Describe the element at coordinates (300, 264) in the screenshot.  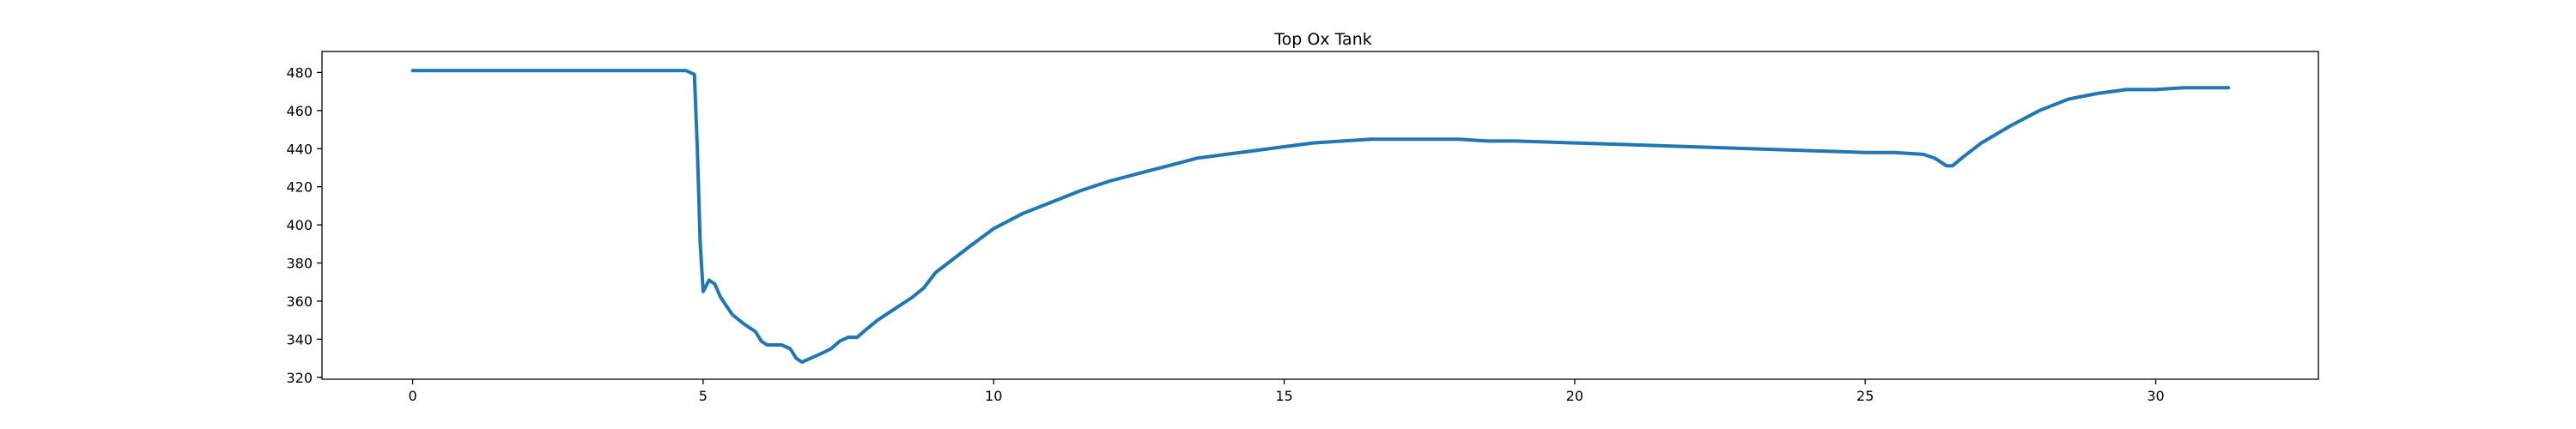
I see `y-tick-label: 380` at that location.